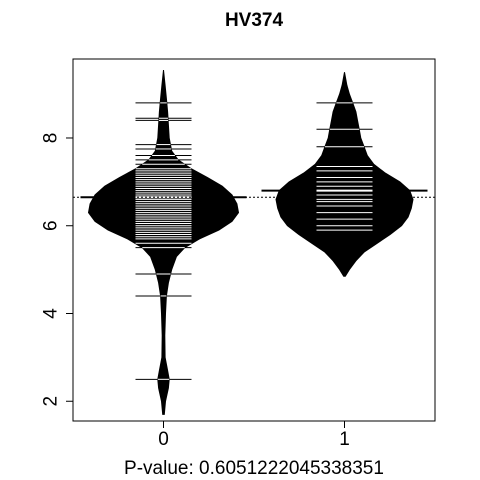  I want to click on y-tick-label: 6, so click(51, 225).